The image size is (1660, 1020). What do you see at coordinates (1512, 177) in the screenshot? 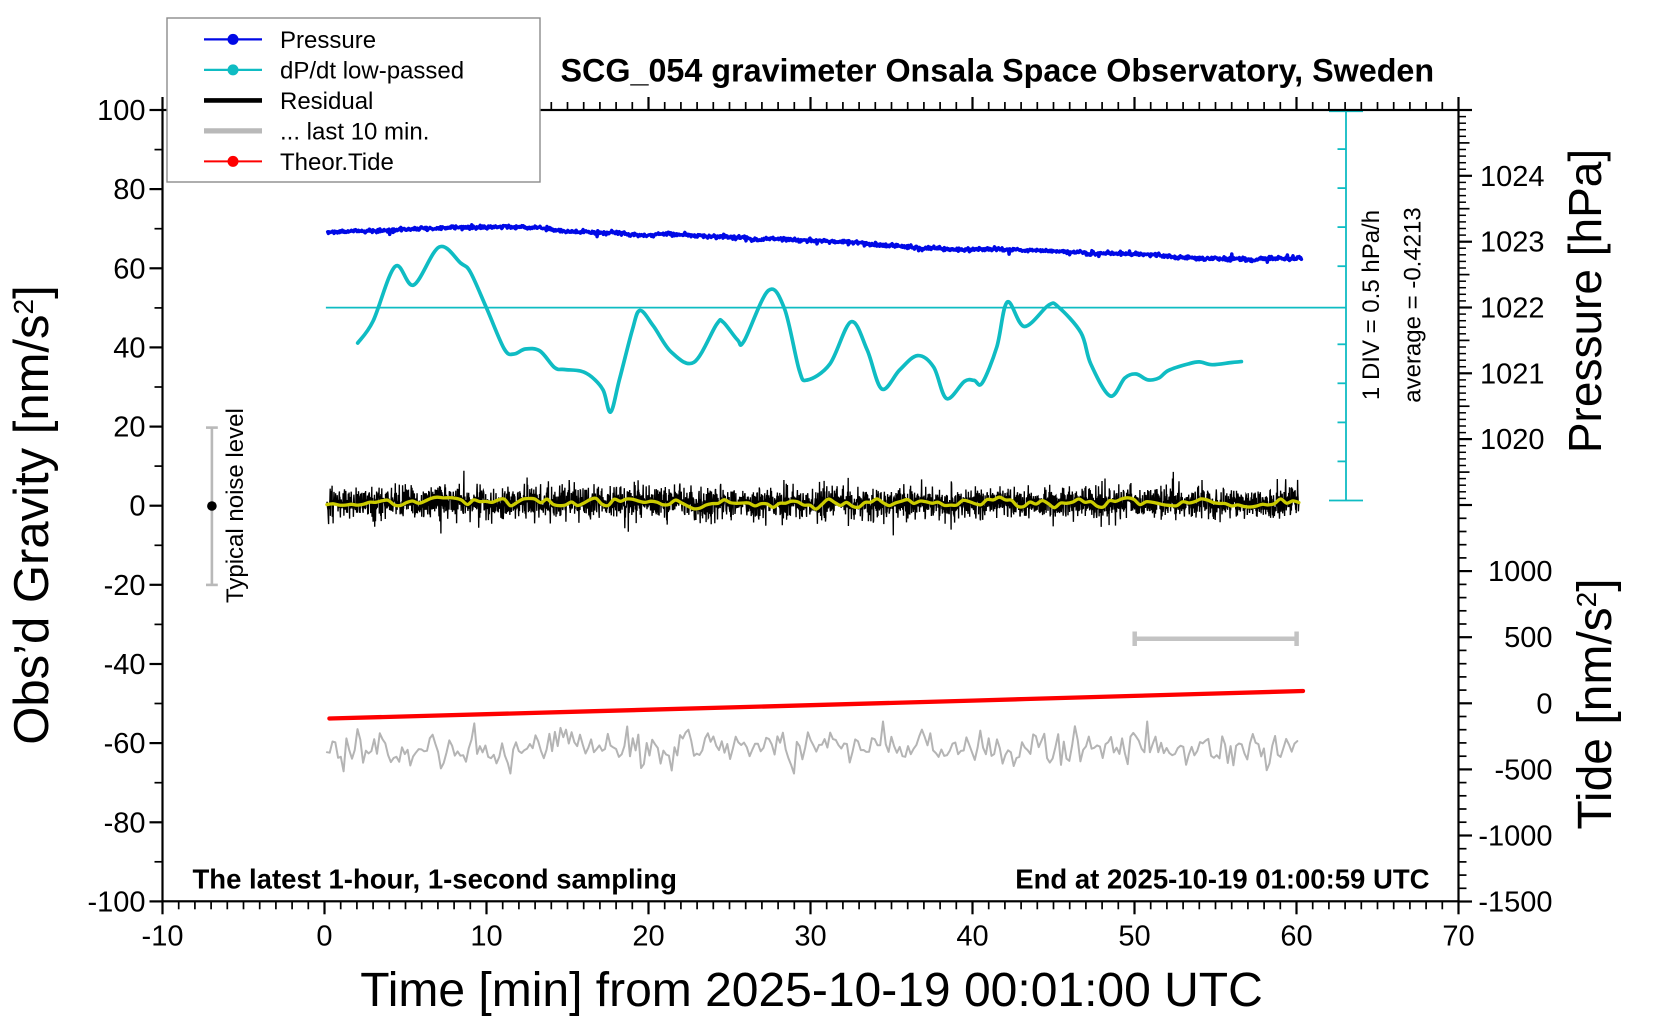
I see `svg-text: 1024` at bounding box center [1512, 177].